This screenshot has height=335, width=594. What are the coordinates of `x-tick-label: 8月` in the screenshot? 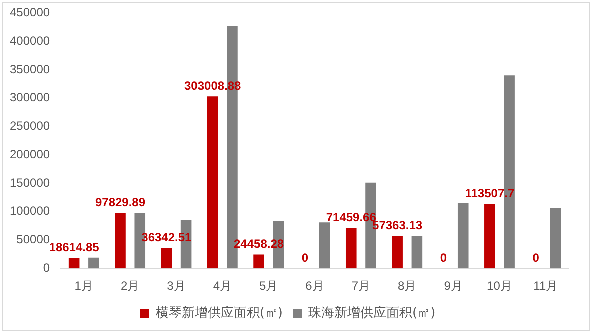 It's located at (407, 286).